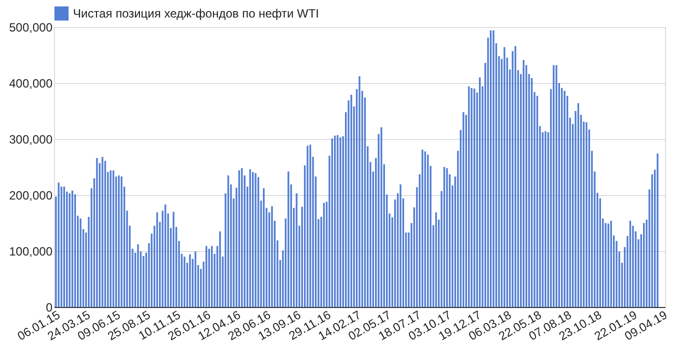 The width and height of the screenshot is (681, 346). I want to click on y-tick-label: 400,000, so click(31, 83).